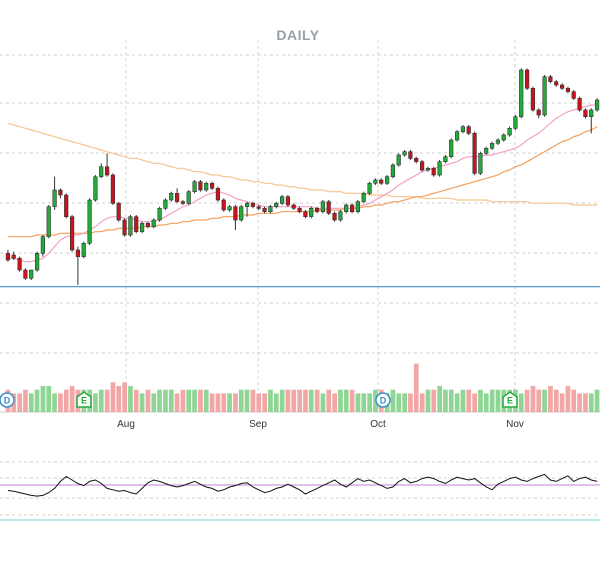  What do you see at coordinates (126, 424) in the screenshot?
I see `x-tick-aug: Aug` at bounding box center [126, 424].